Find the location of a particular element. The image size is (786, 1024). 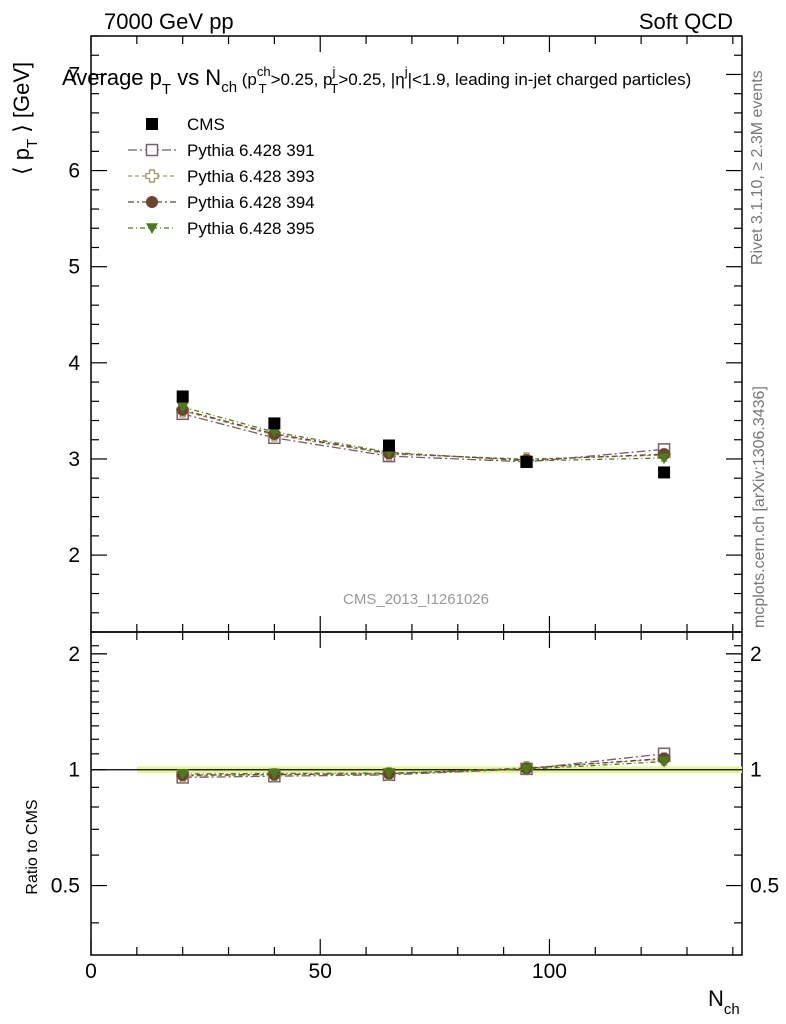

x-tick-label: 100 is located at coordinates (549, 971).